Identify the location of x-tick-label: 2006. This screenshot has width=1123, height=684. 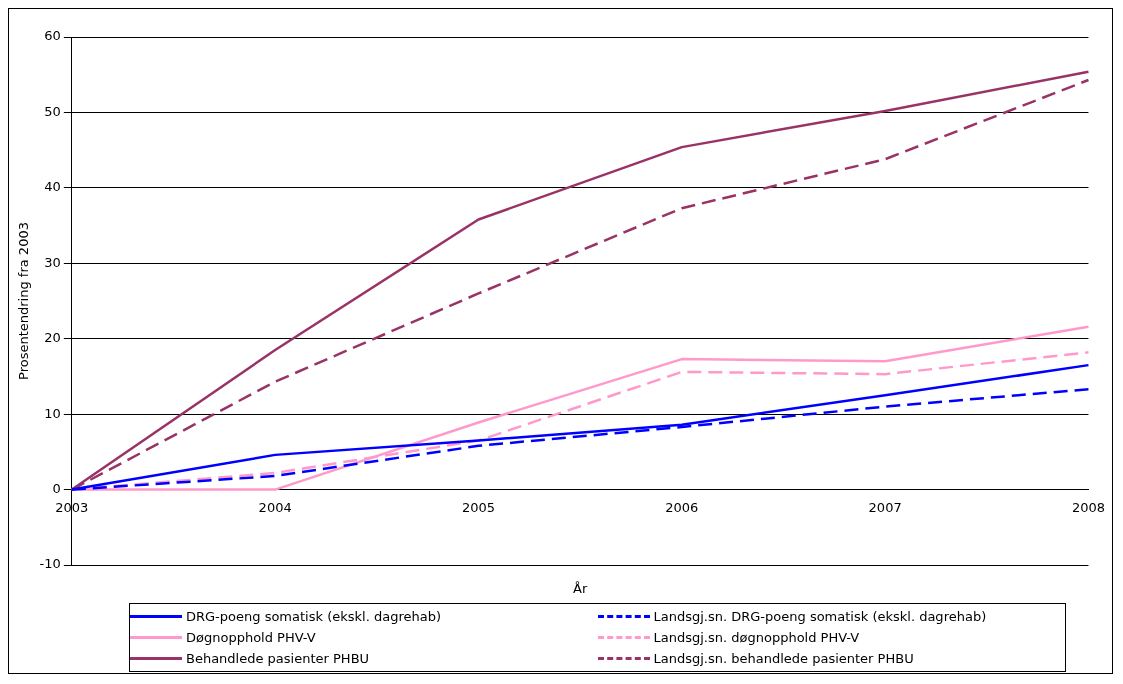
(682, 507).